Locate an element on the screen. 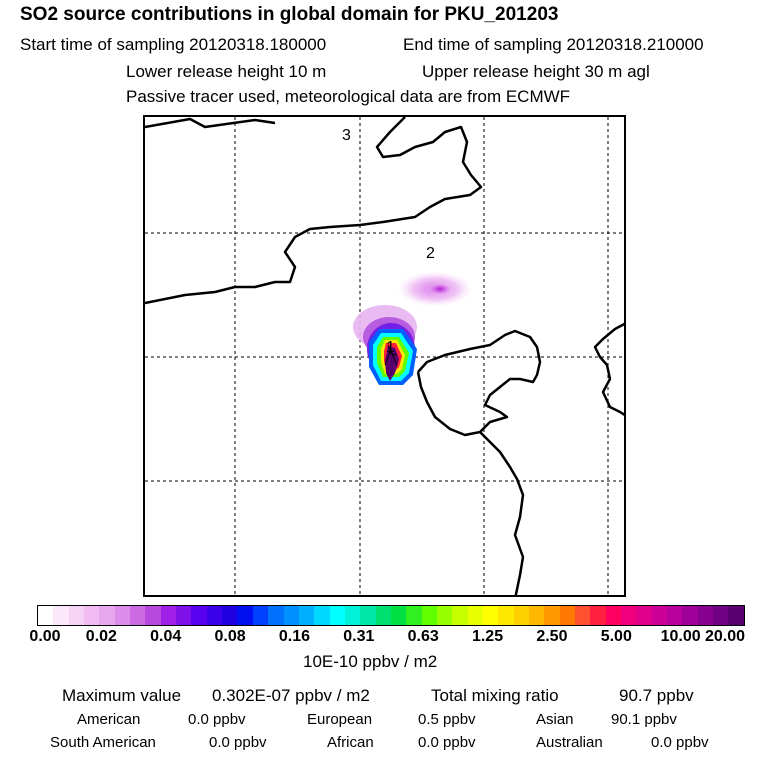 The width and height of the screenshot is (768, 768). upper-release-height: Upper release height 30 m agl is located at coordinates (536, 71).